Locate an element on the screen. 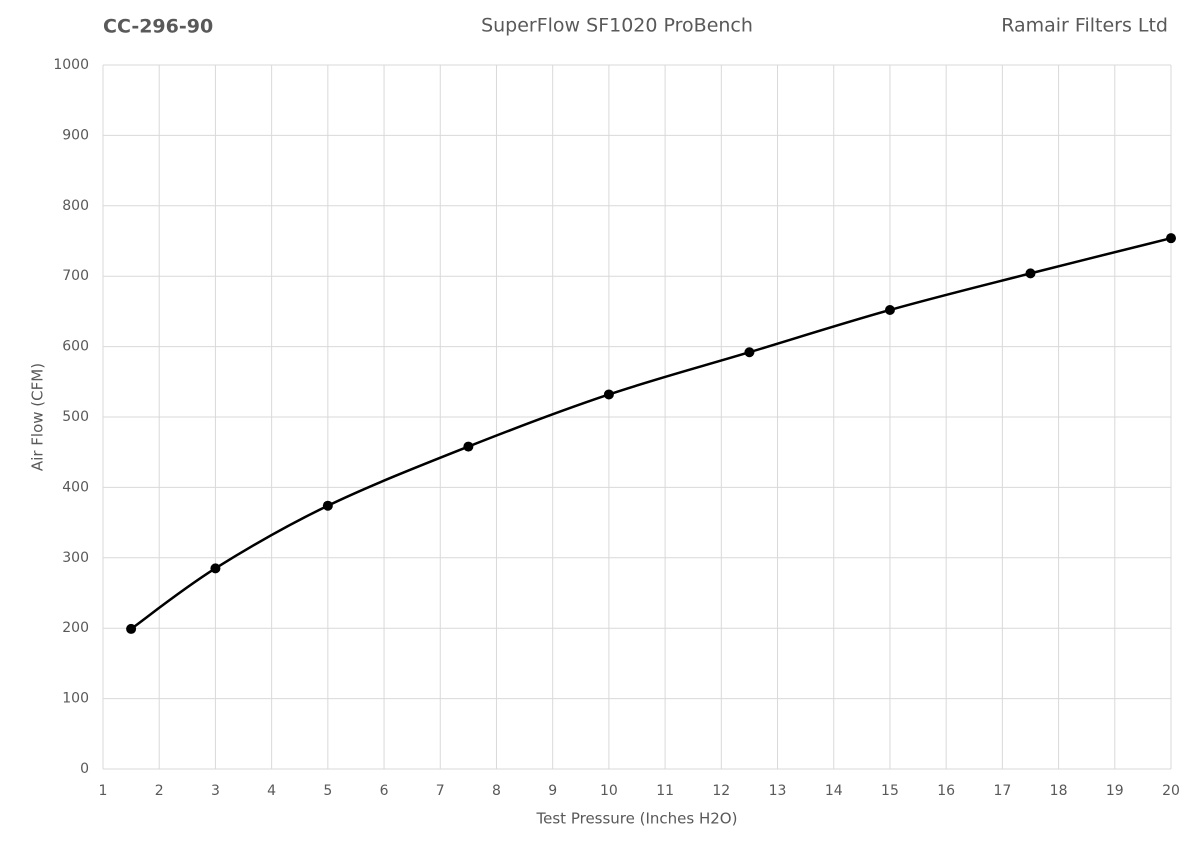 Image resolution: width=1200 pixels, height=854 pixels. x-tick-label: 1 is located at coordinates (103, 791).